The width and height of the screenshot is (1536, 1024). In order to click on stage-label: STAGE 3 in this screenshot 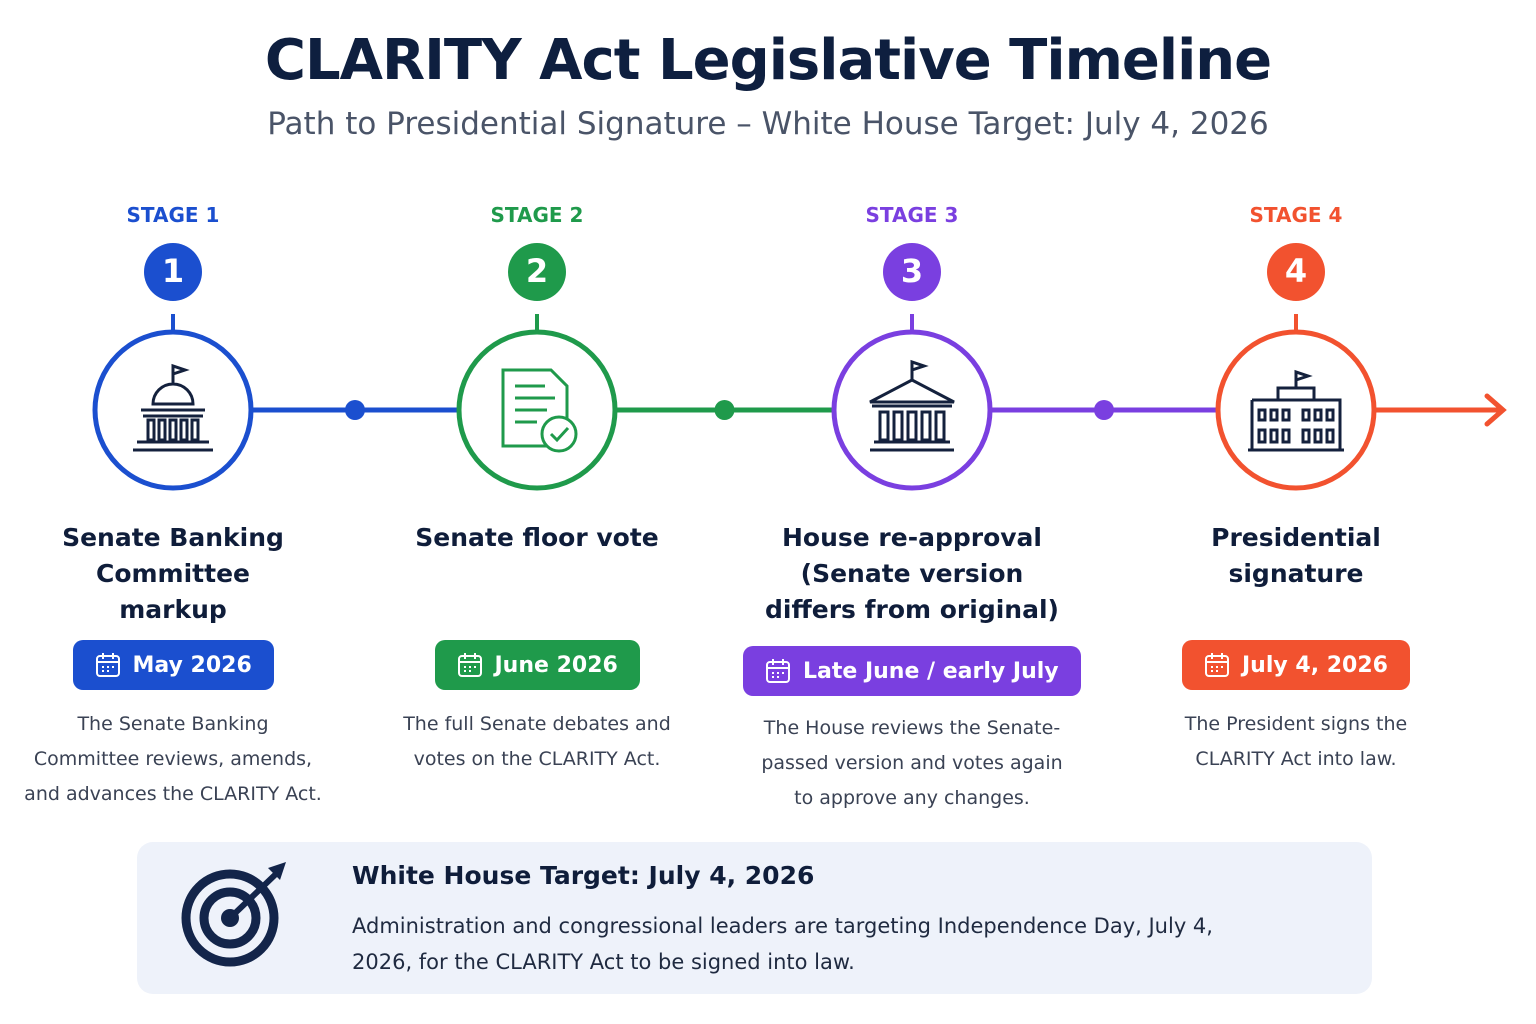, I will do `click(912, 215)`.